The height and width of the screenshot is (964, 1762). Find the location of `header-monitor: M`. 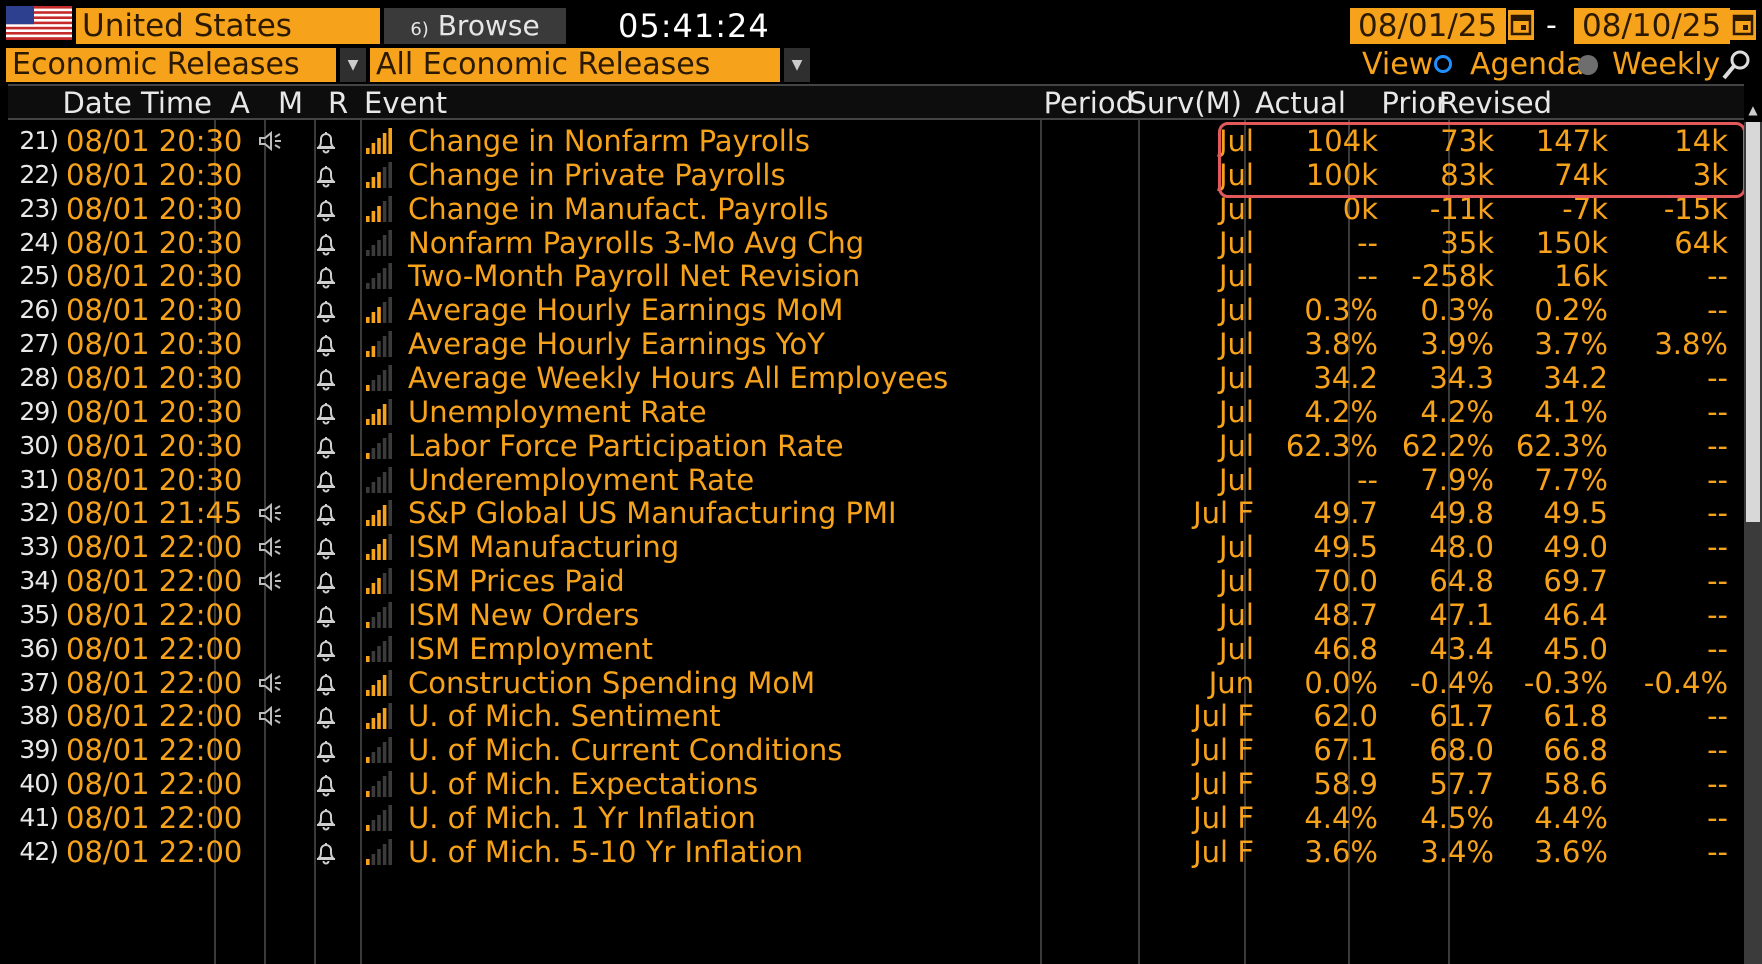

header-monitor: M is located at coordinates (291, 103).